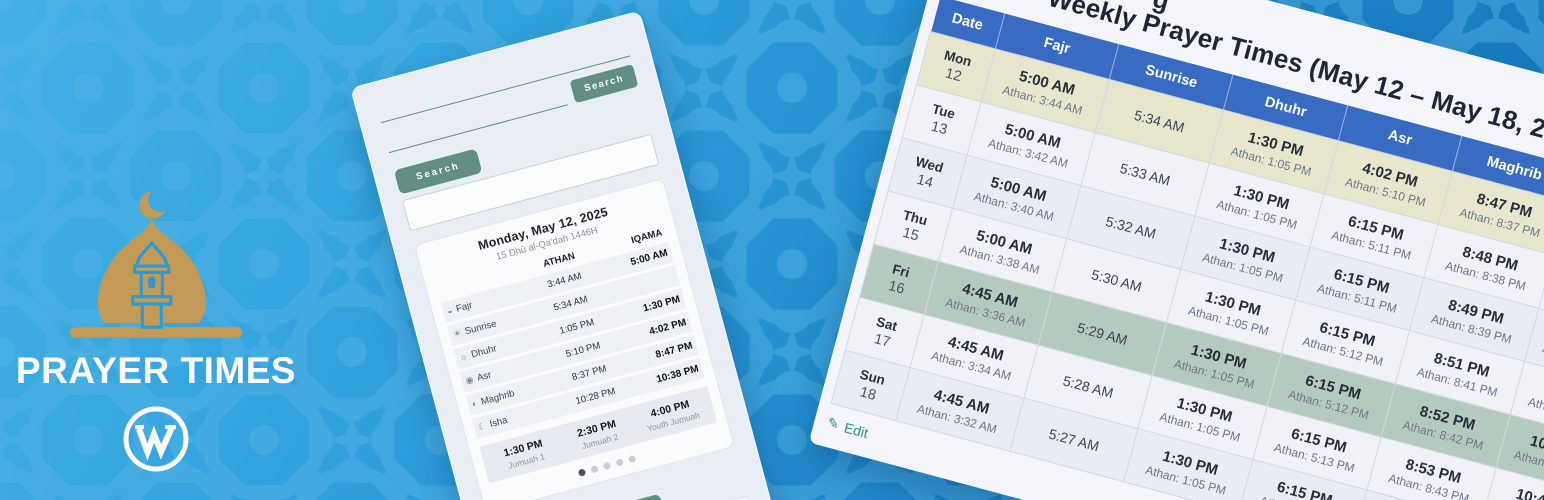 This screenshot has width=1544, height=500. Describe the element at coordinates (463, 356) in the screenshot. I see `dhuhr-sun-icon: ☼` at that location.